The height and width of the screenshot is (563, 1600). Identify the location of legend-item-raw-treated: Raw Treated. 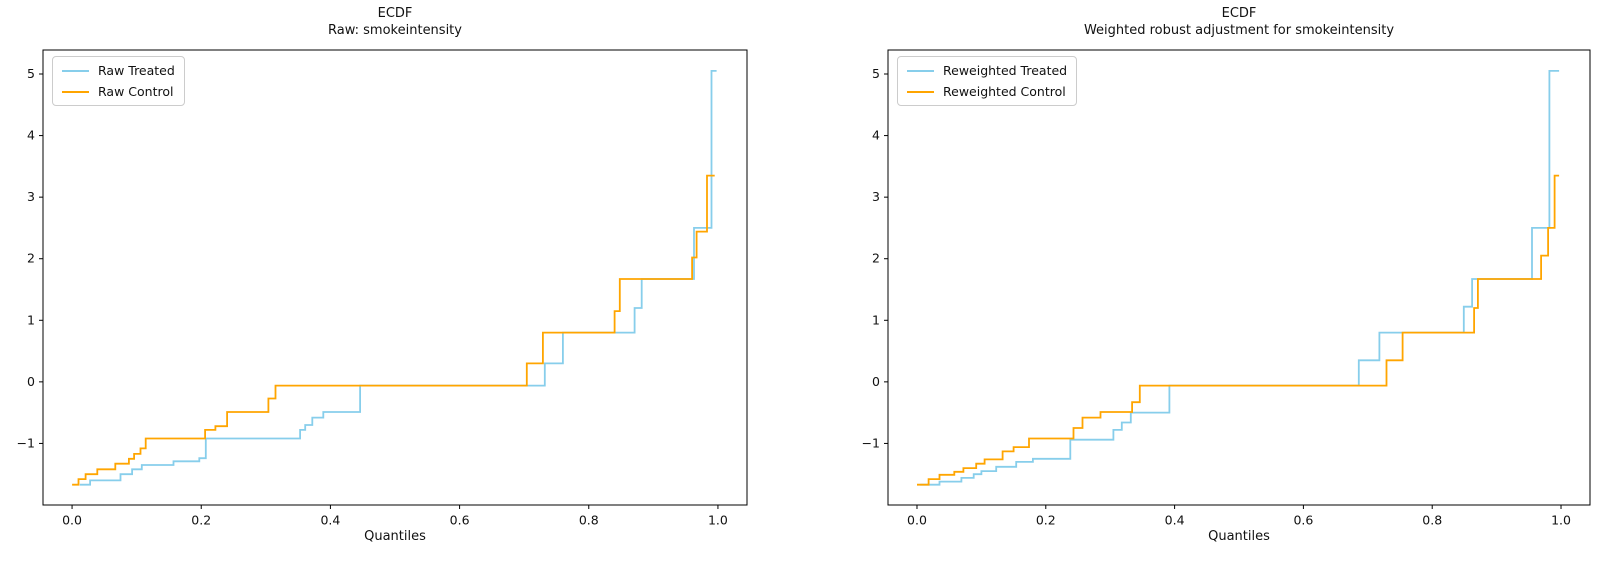
(118, 70).